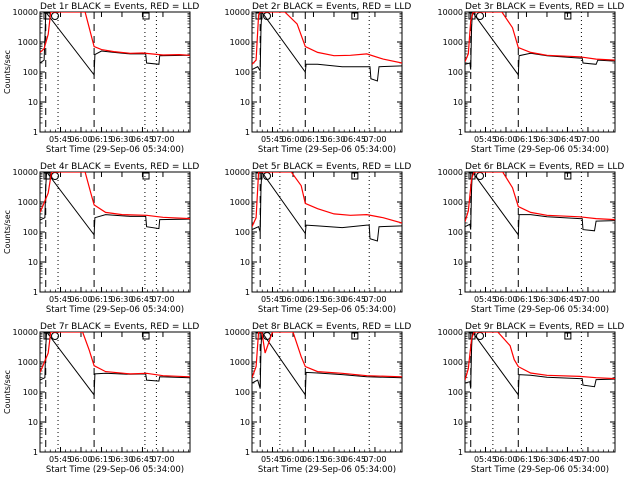 The image size is (640, 480). What do you see at coordinates (331, 167) in the screenshot?
I see `panel-title: Det 5r BLACK = Events, RED = LLD` at bounding box center [331, 167].